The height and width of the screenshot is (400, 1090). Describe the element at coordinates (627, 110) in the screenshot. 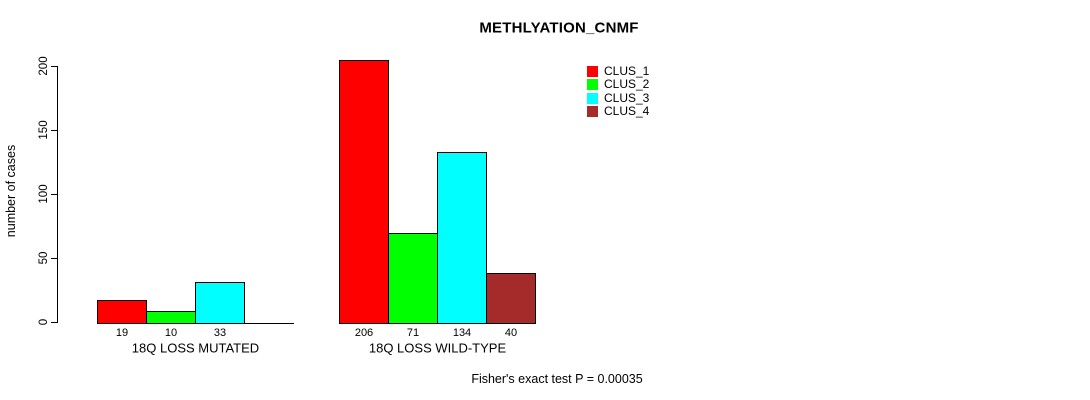

I see `legend-entry-label: CLUS_4` at that location.